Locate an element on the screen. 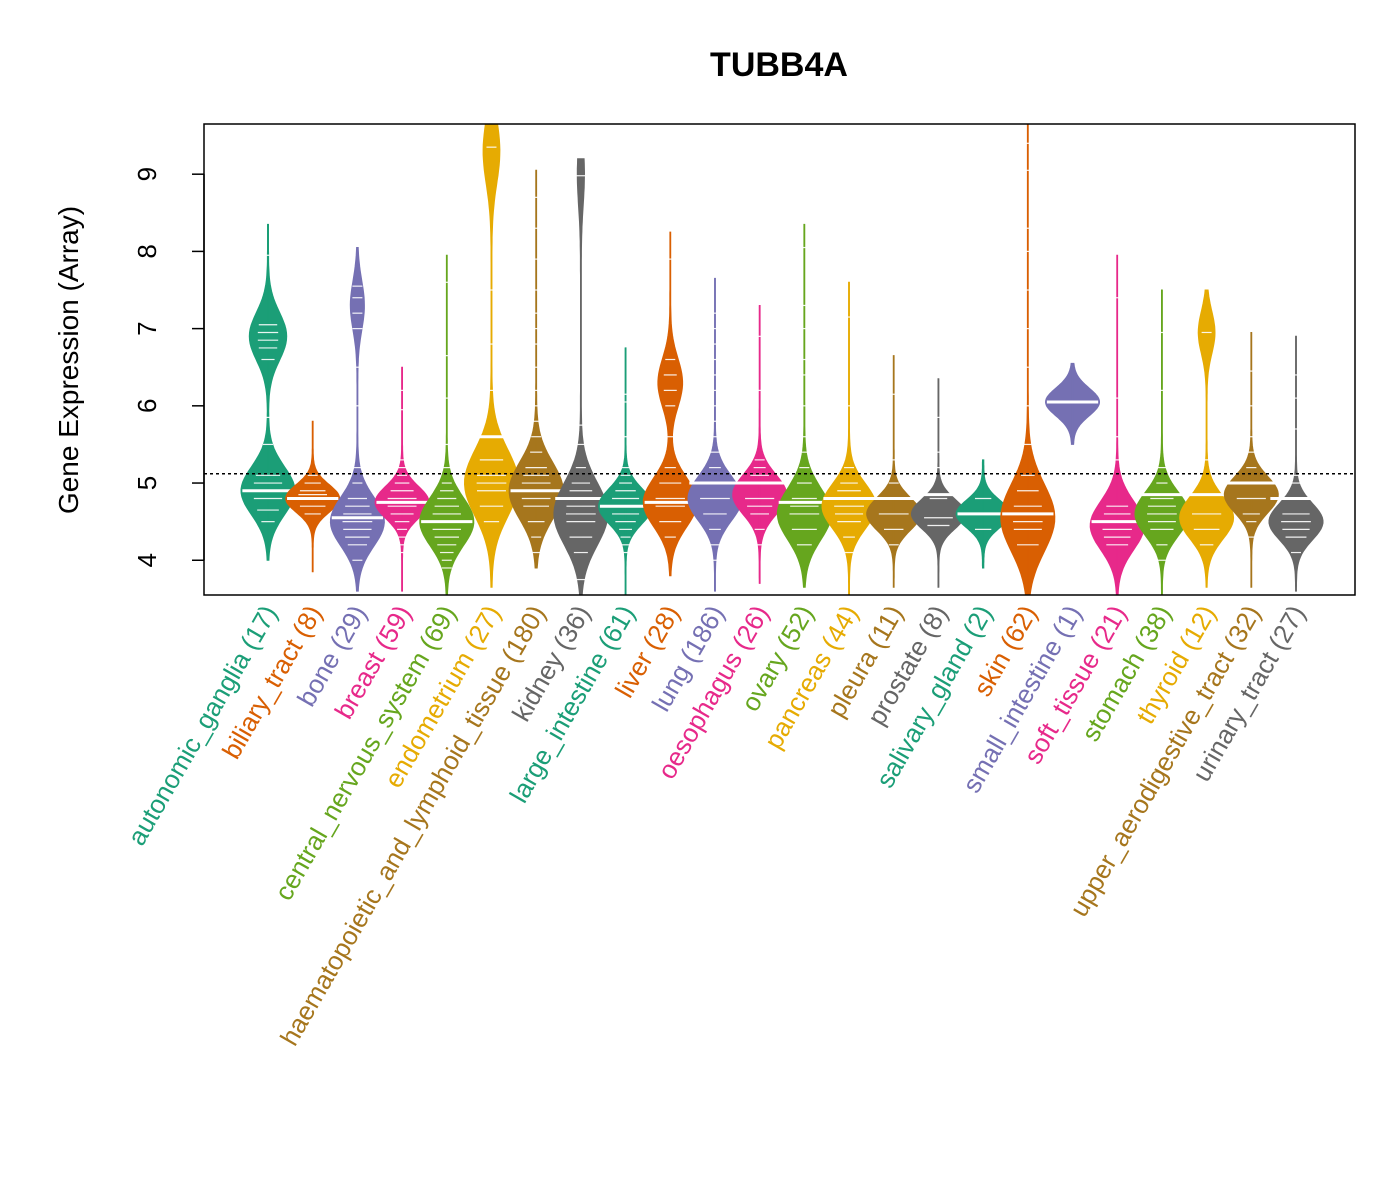 The height and width of the screenshot is (1200, 1400). violin-salivary_gland is located at coordinates (983, 514).